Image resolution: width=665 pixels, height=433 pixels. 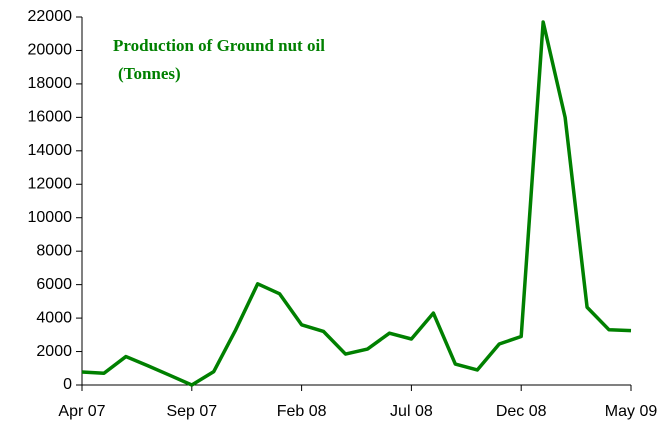 I want to click on x-tick-label: Sep 07, so click(x=191, y=411).